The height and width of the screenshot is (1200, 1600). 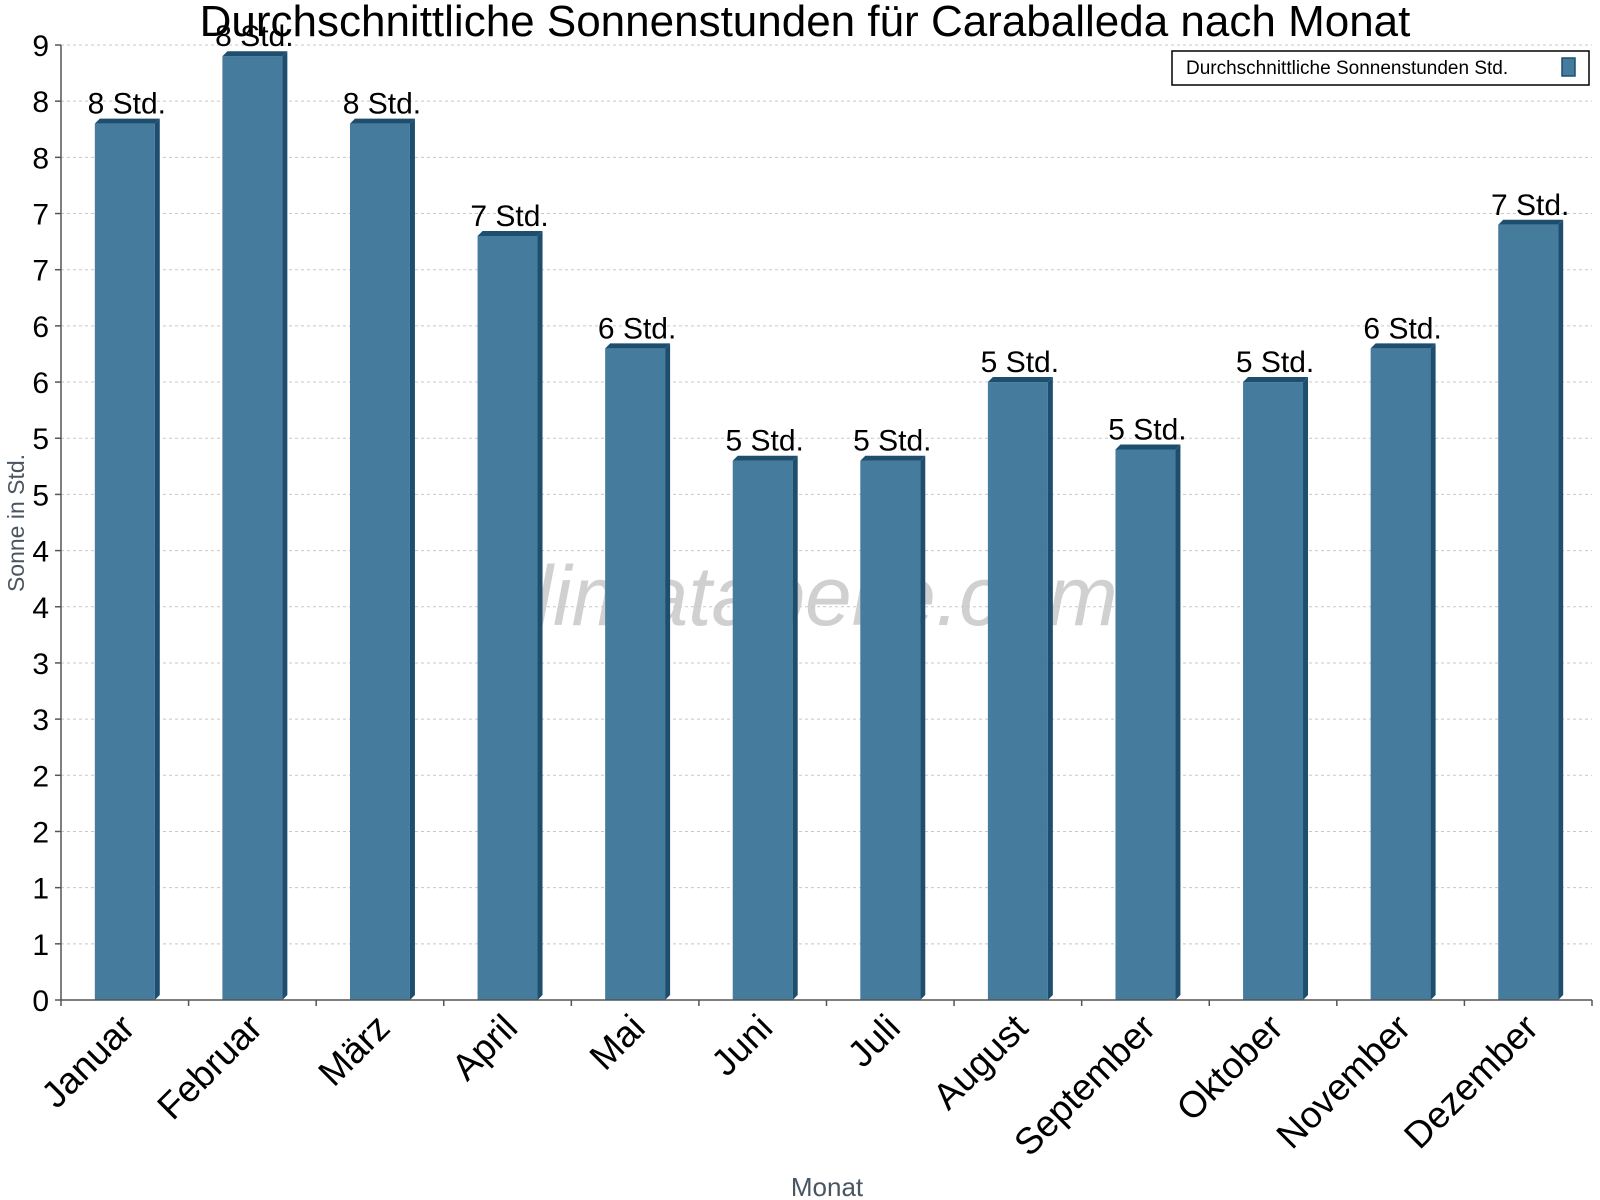 I want to click on legend-label: Durchschnittliche Sonnenstunden Std., so click(x=1347, y=68).